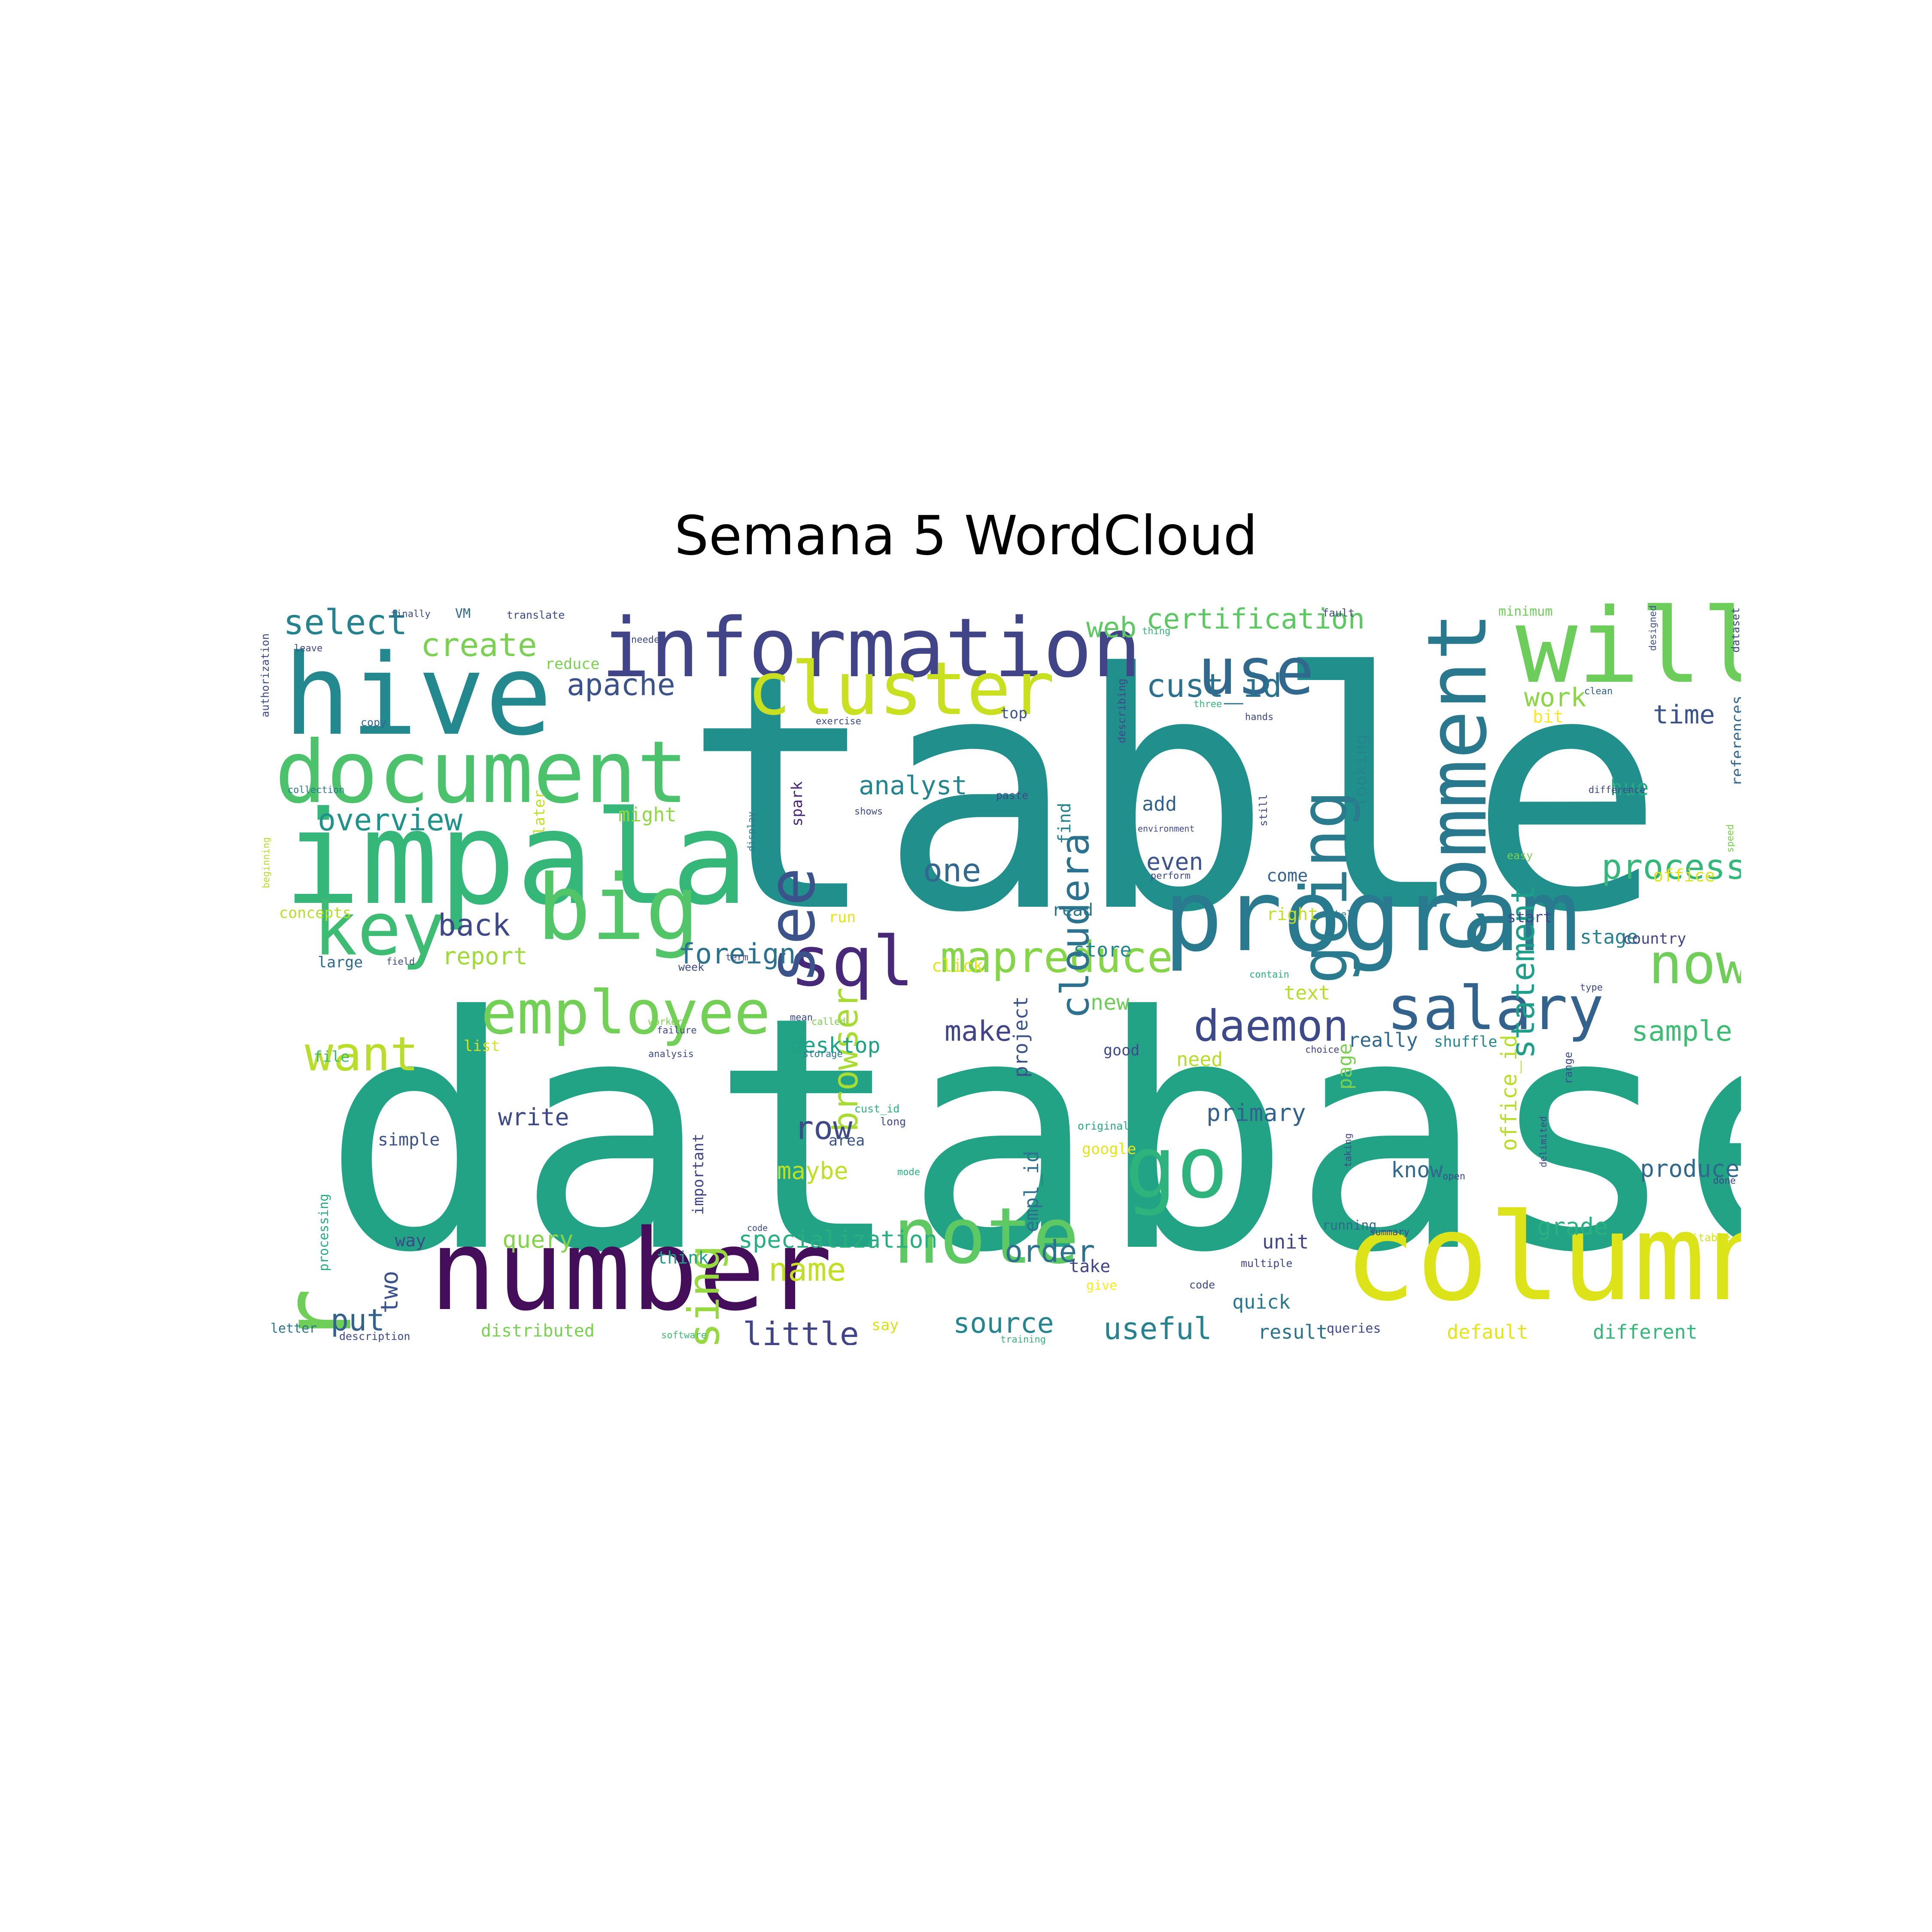  Describe the element at coordinates (1287, 876) in the screenshot. I see `word-come: come` at that location.